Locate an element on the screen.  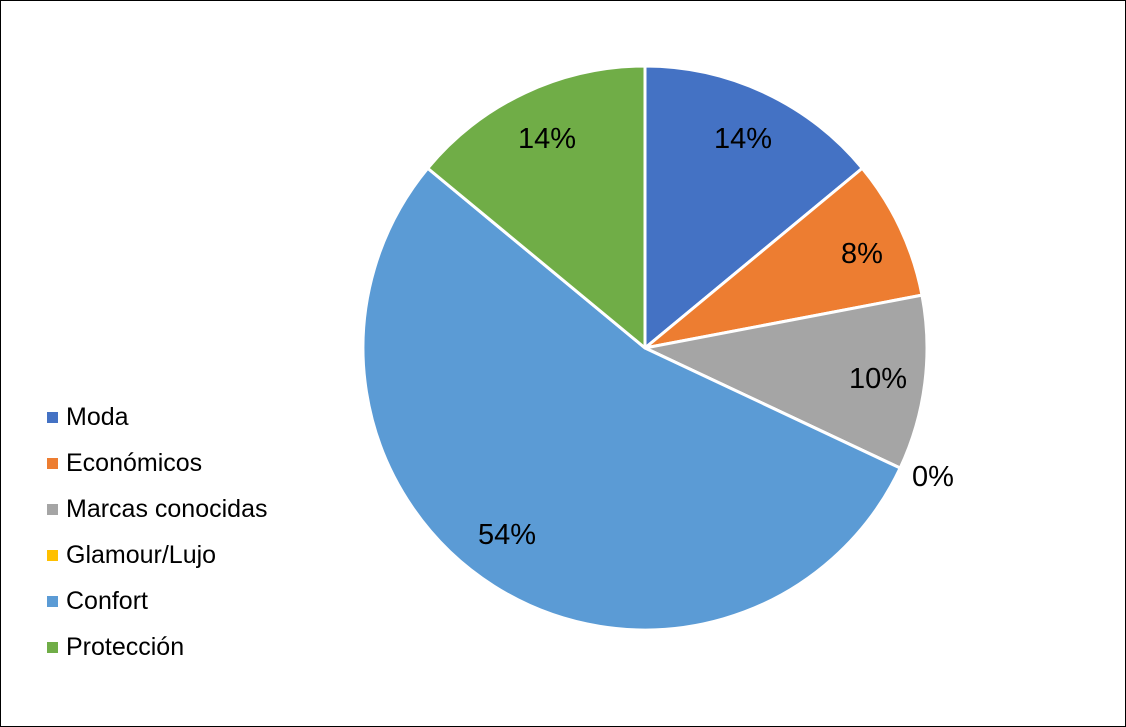
legend-item: Económicos is located at coordinates (197, 463).